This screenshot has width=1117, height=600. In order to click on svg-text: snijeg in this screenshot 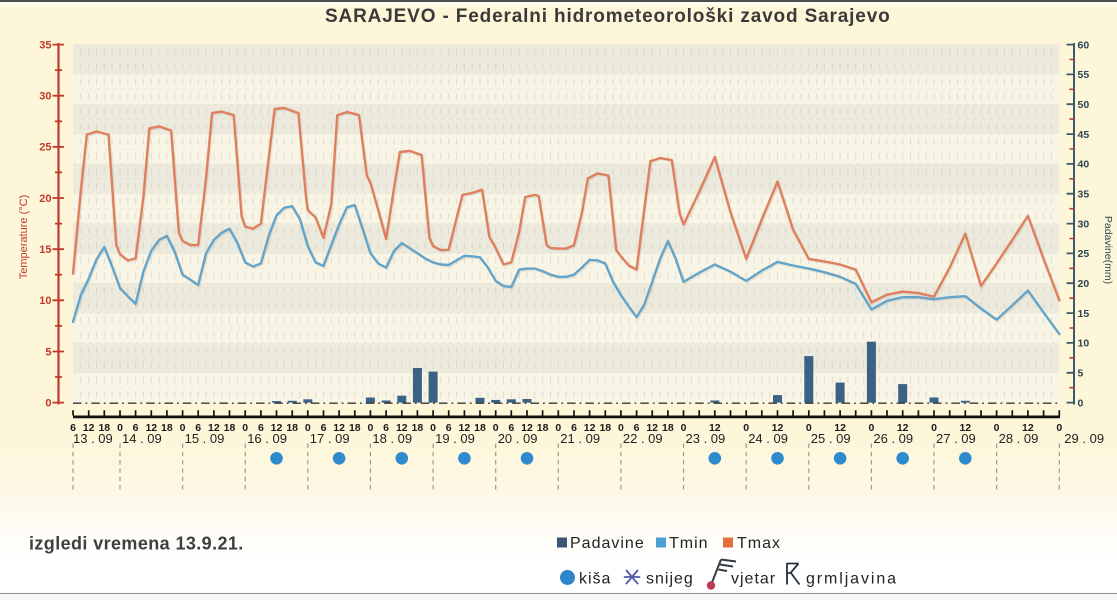, I will do `click(670, 579)`.